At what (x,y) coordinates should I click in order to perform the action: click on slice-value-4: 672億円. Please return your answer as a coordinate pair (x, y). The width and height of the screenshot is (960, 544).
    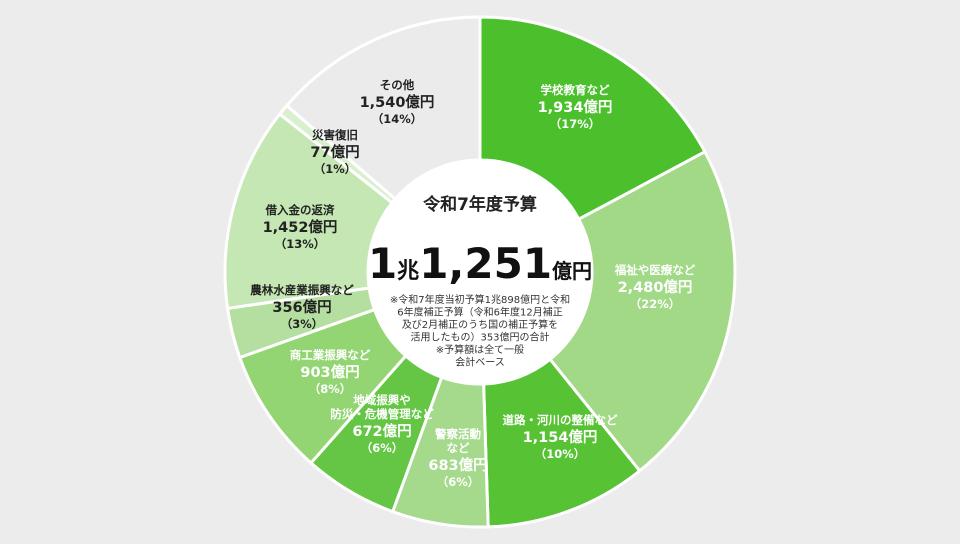
    Looking at the image, I should click on (381, 431).